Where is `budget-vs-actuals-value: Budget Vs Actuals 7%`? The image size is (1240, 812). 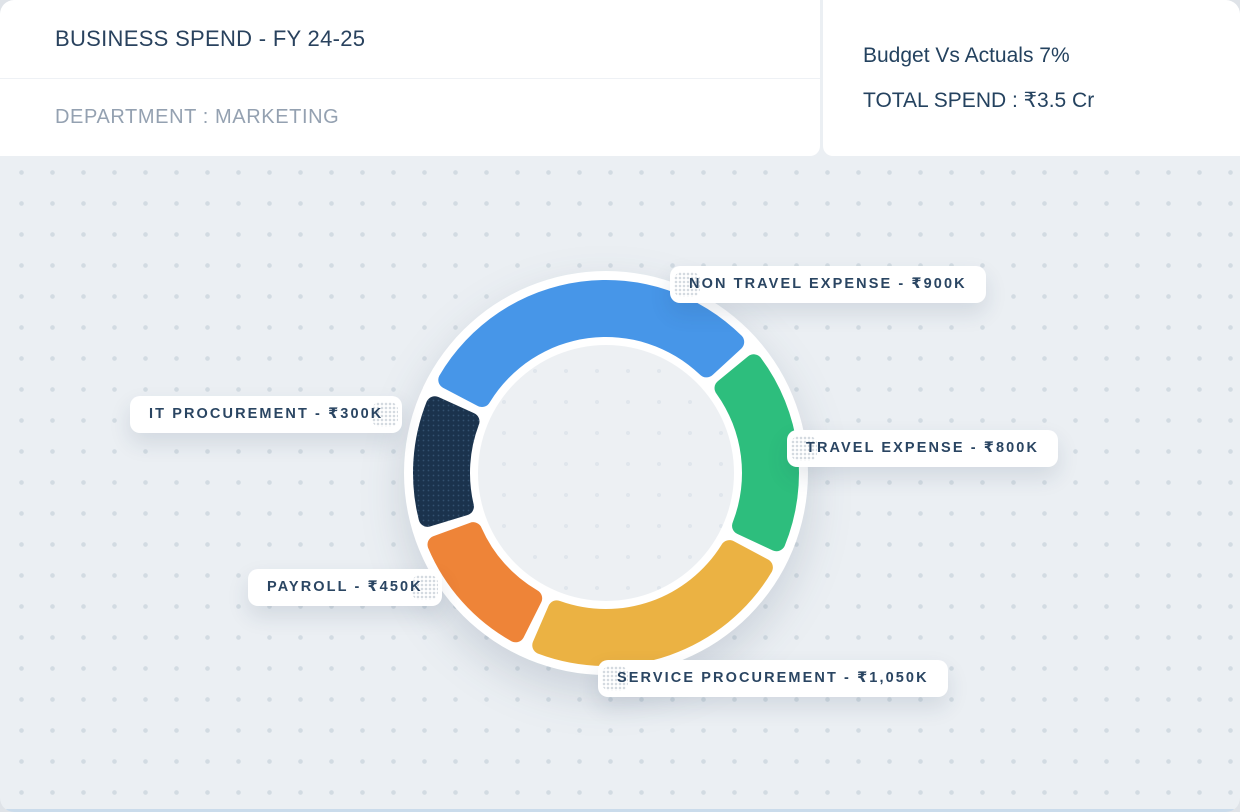 budget-vs-actuals-value: Budget Vs Actuals 7% is located at coordinates (966, 55).